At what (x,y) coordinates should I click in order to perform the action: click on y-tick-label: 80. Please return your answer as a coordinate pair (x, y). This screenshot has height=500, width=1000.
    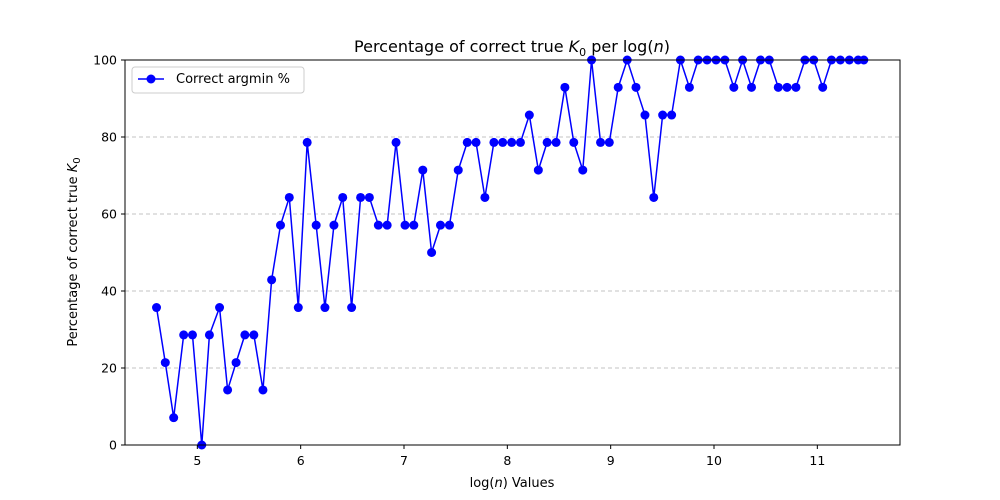
    Looking at the image, I should click on (109, 137).